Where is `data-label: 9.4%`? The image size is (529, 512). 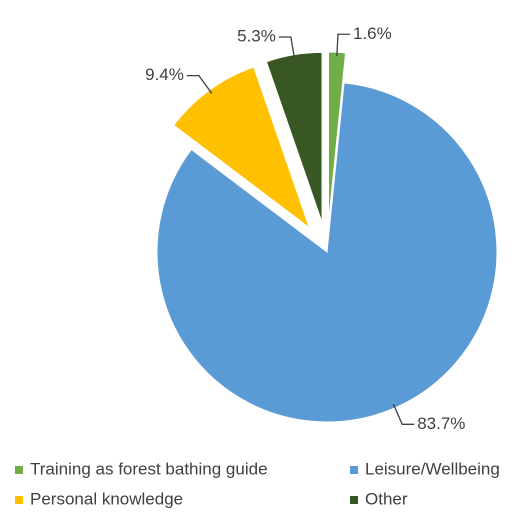 data-label: 9.4% is located at coordinates (164, 74).